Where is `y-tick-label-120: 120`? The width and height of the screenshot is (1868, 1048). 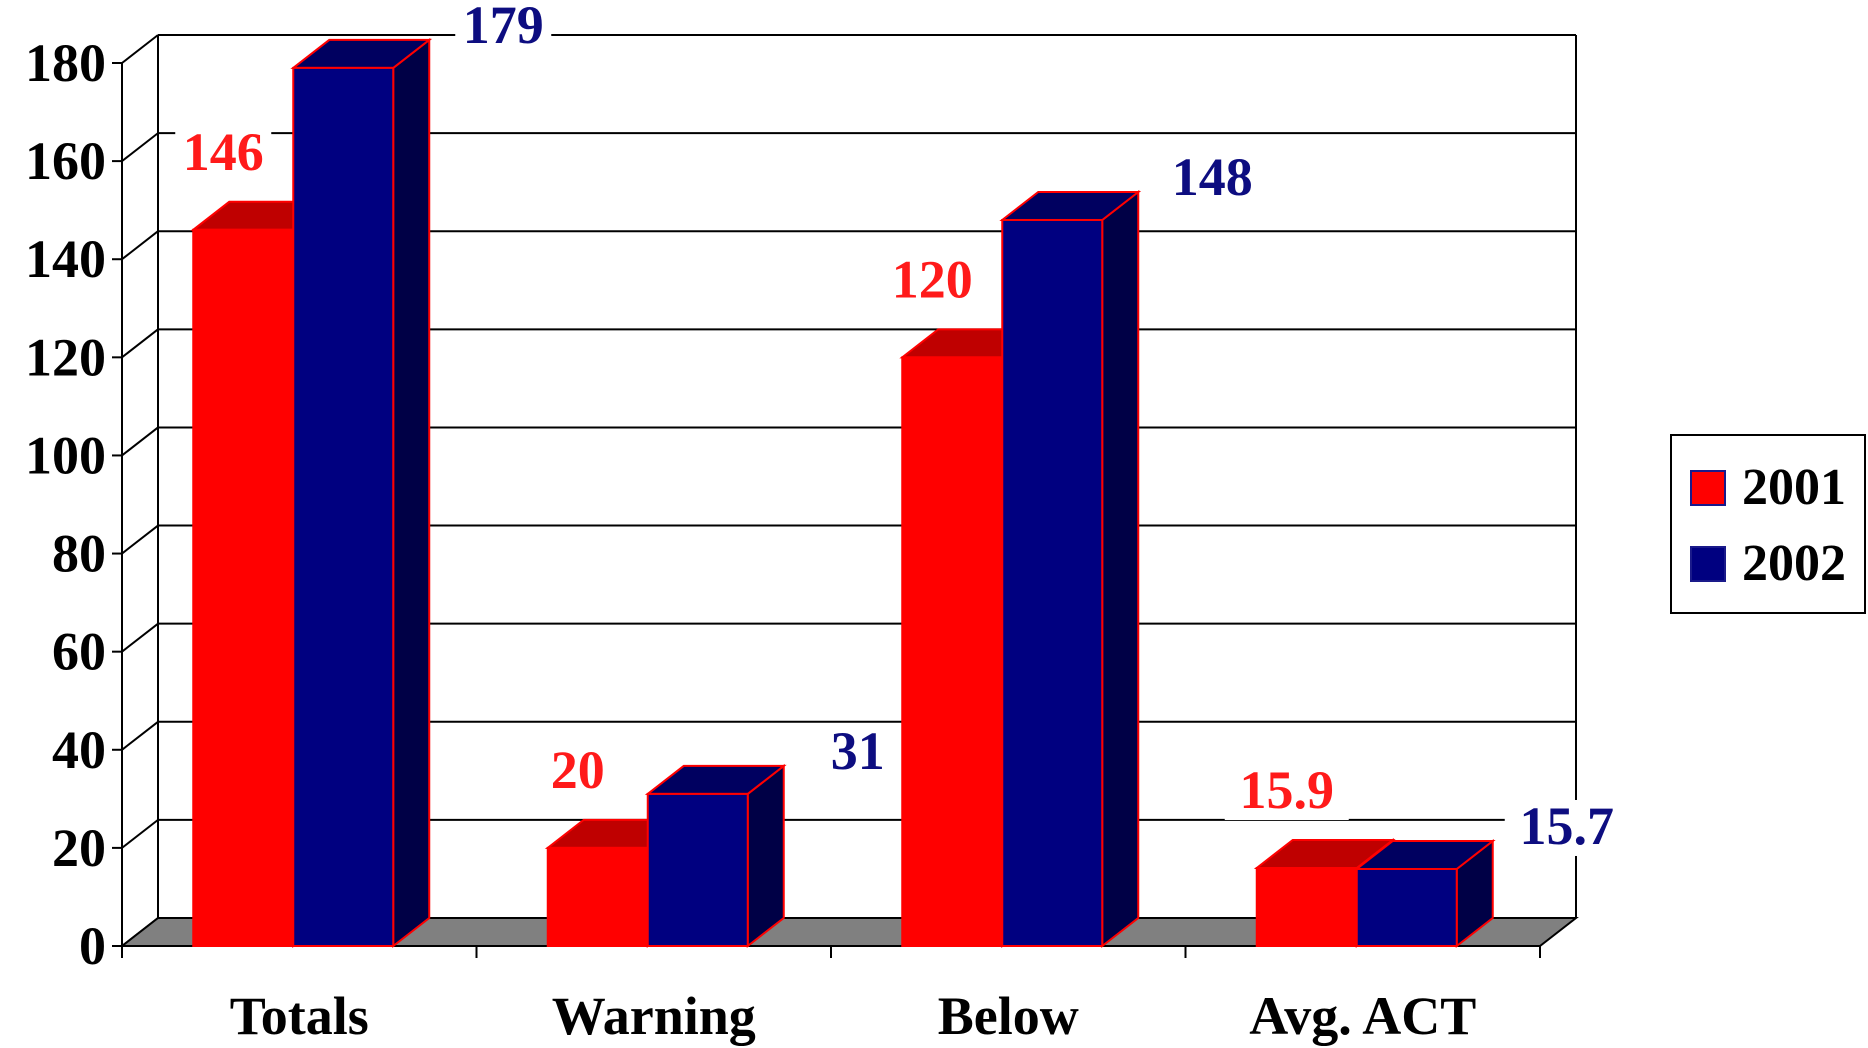
y-tick-label-120: 120 is located at coordinates (65, 357).